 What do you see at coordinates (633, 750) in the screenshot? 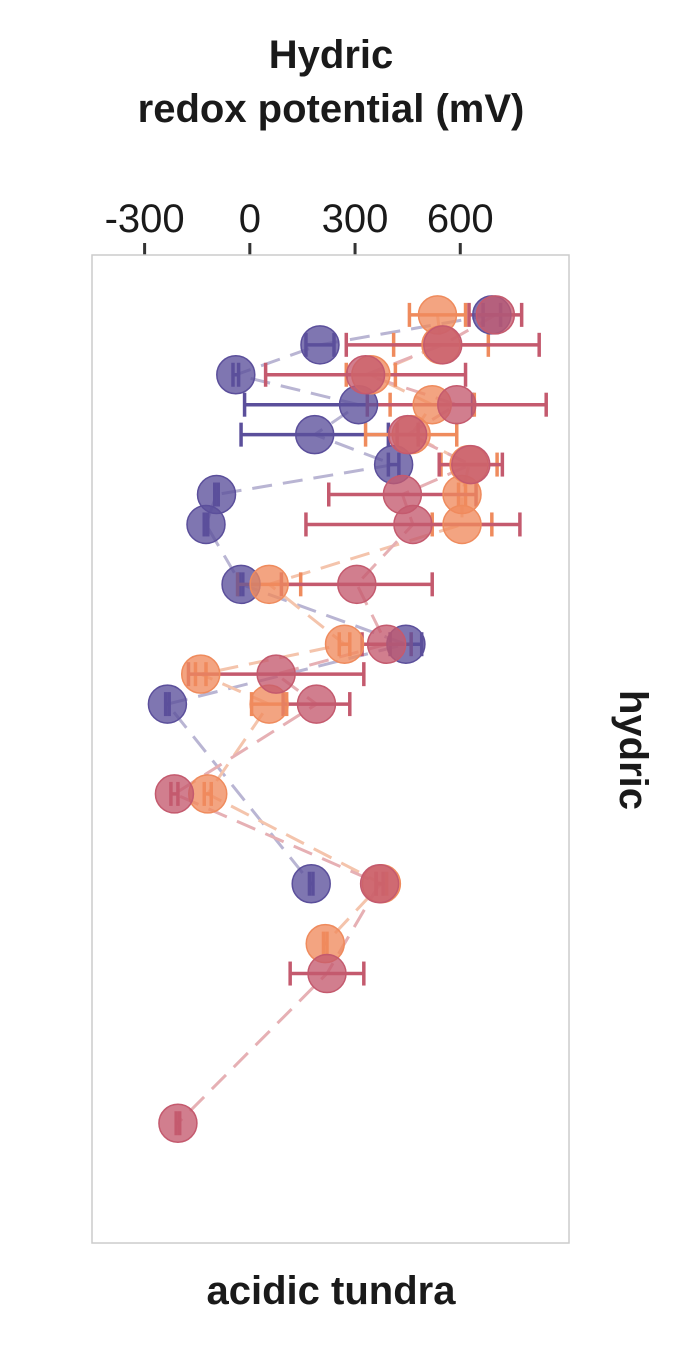
I see `strip-label: hydric` at bounding box center [633, 750].